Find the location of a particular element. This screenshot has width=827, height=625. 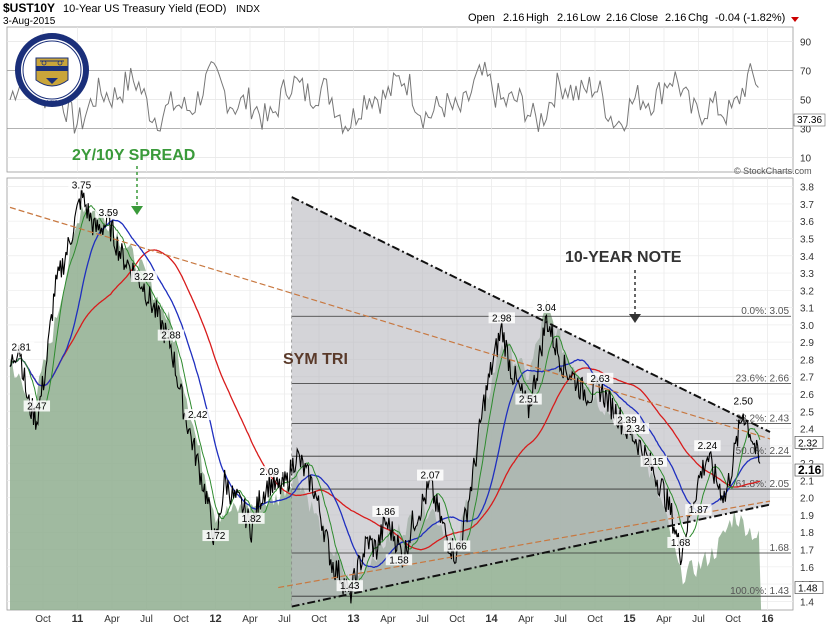

ohlc-high-label: High is located at coordinates (537, 18).